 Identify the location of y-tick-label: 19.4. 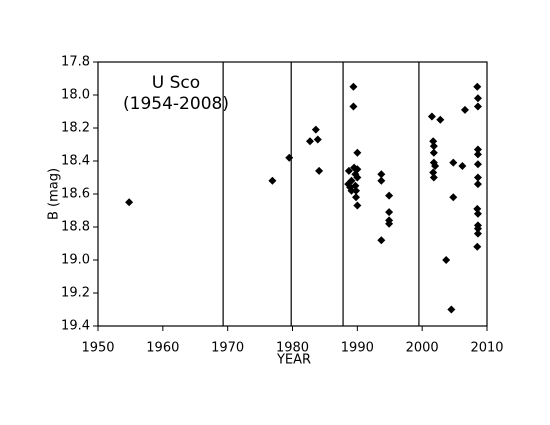
(75, 326).